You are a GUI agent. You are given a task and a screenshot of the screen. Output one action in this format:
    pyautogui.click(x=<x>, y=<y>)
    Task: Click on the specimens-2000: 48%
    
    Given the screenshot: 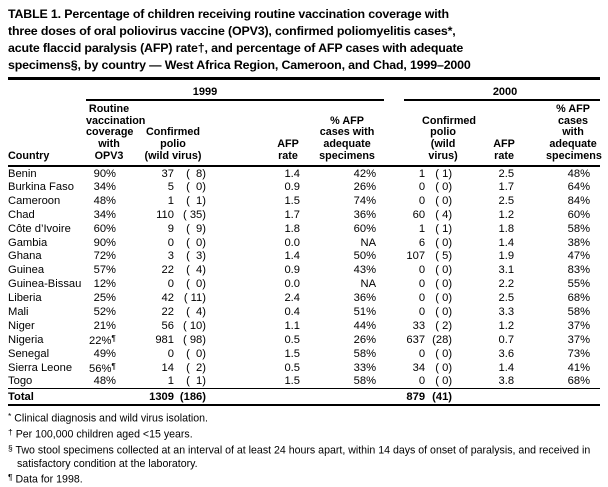 What is the action you would take?
    pyautogui.click(x=579, y=173)
    